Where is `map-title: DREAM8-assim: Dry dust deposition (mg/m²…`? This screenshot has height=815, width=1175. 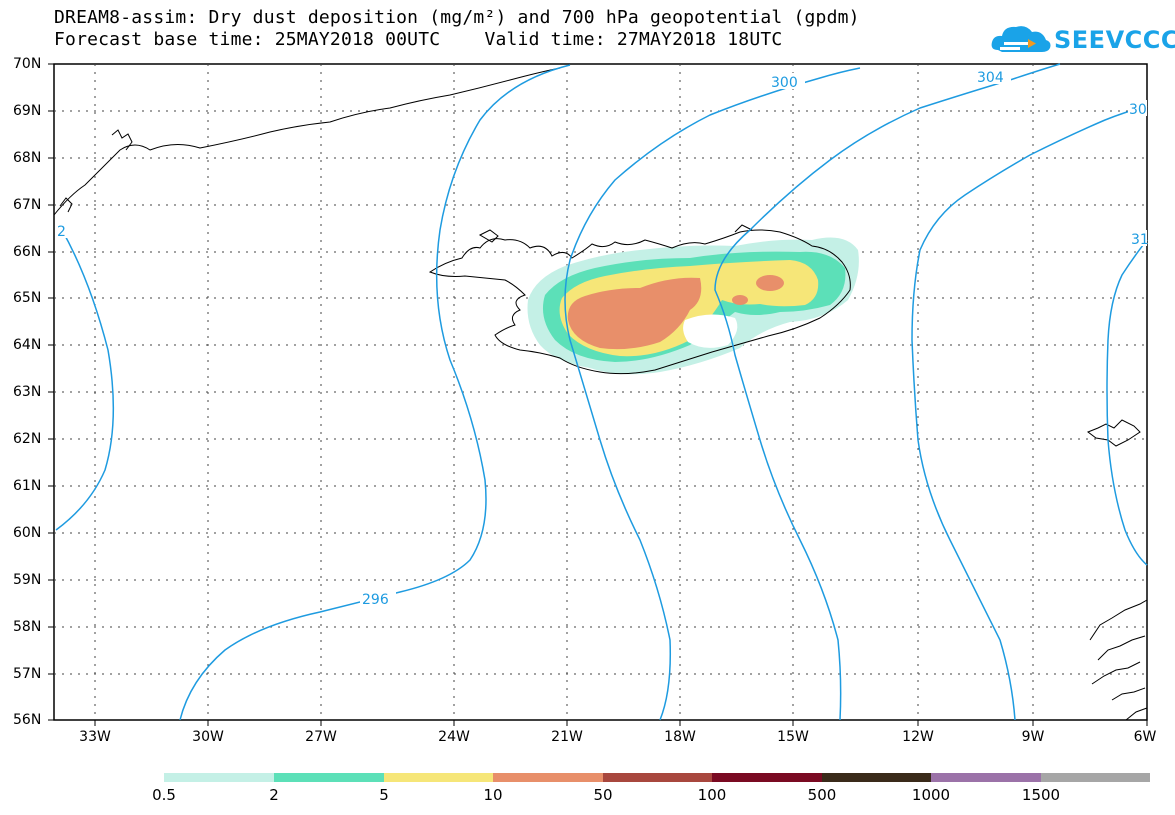
map-title: DREAM8-assim: Dry dust deposition (mg/m²… is located at coordinates (457, 17).